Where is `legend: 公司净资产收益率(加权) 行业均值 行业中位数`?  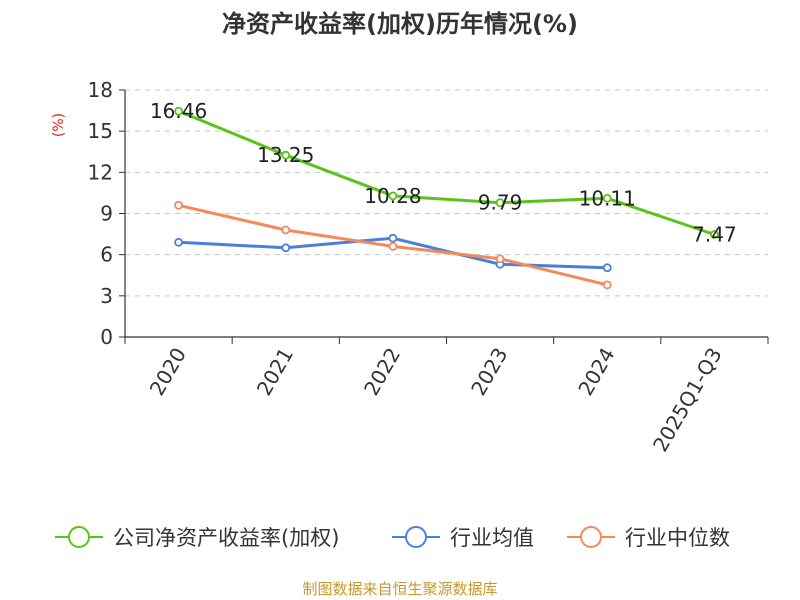 legend: 公司净资产收益率(加权) 行业均值 行业中位数 is located at coordinates (392, 538).